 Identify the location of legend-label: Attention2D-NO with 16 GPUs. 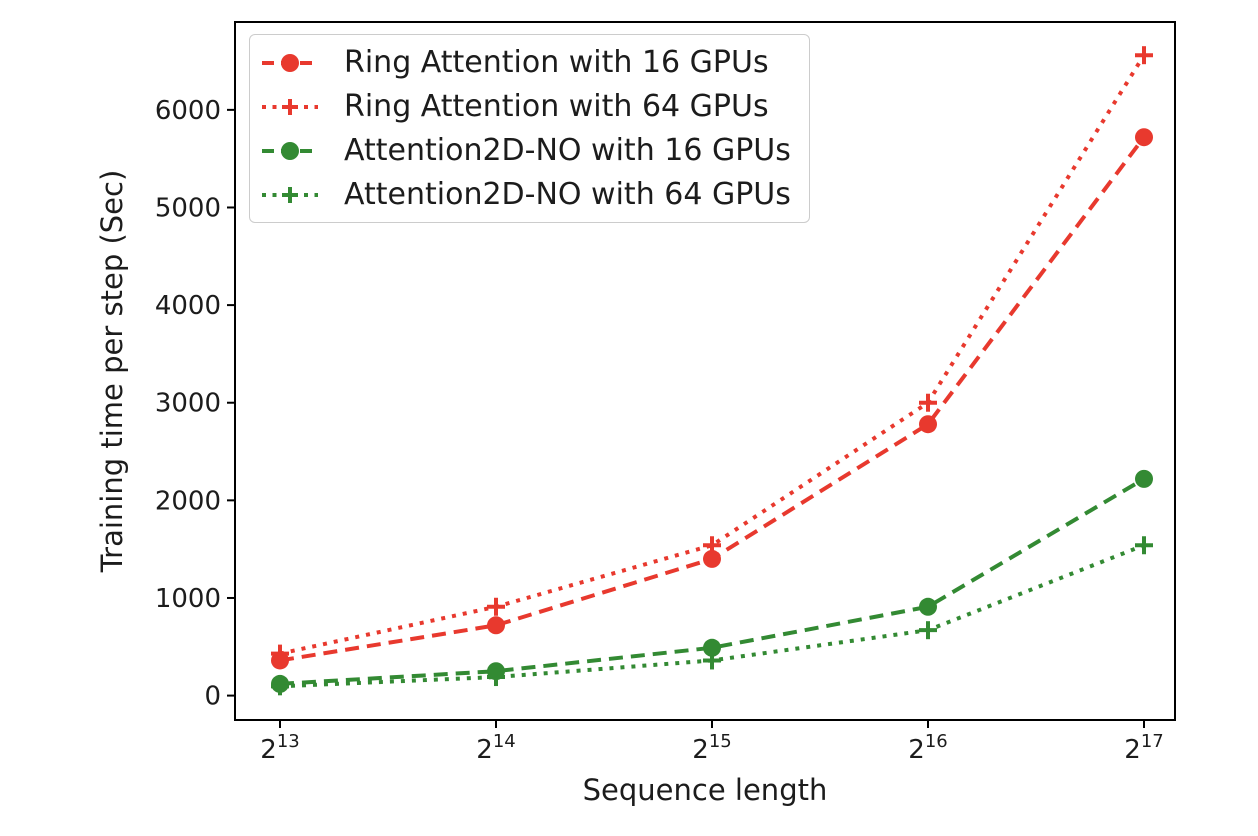
(567, 150).